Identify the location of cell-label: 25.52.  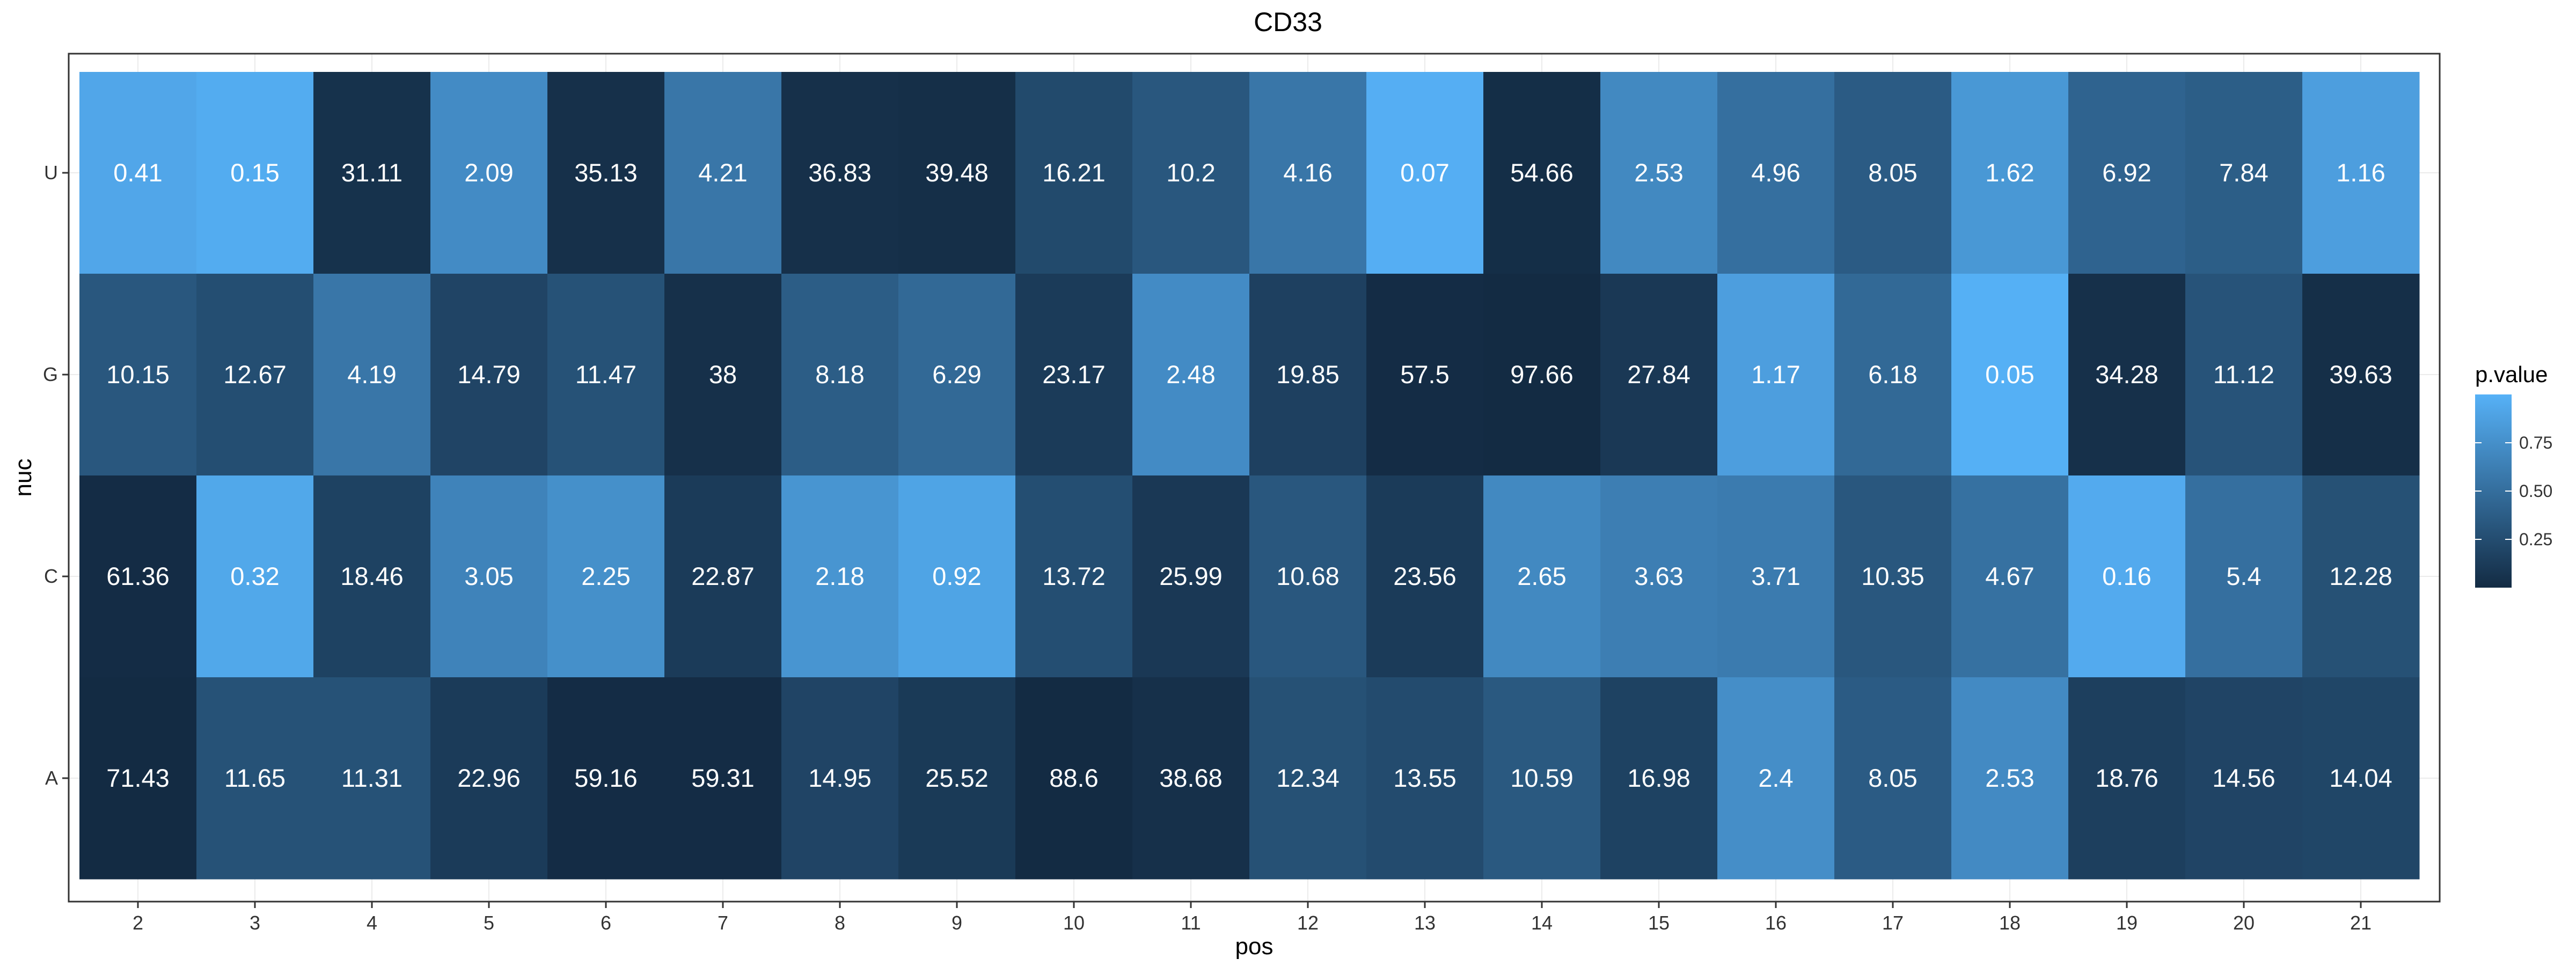
(957, 778).